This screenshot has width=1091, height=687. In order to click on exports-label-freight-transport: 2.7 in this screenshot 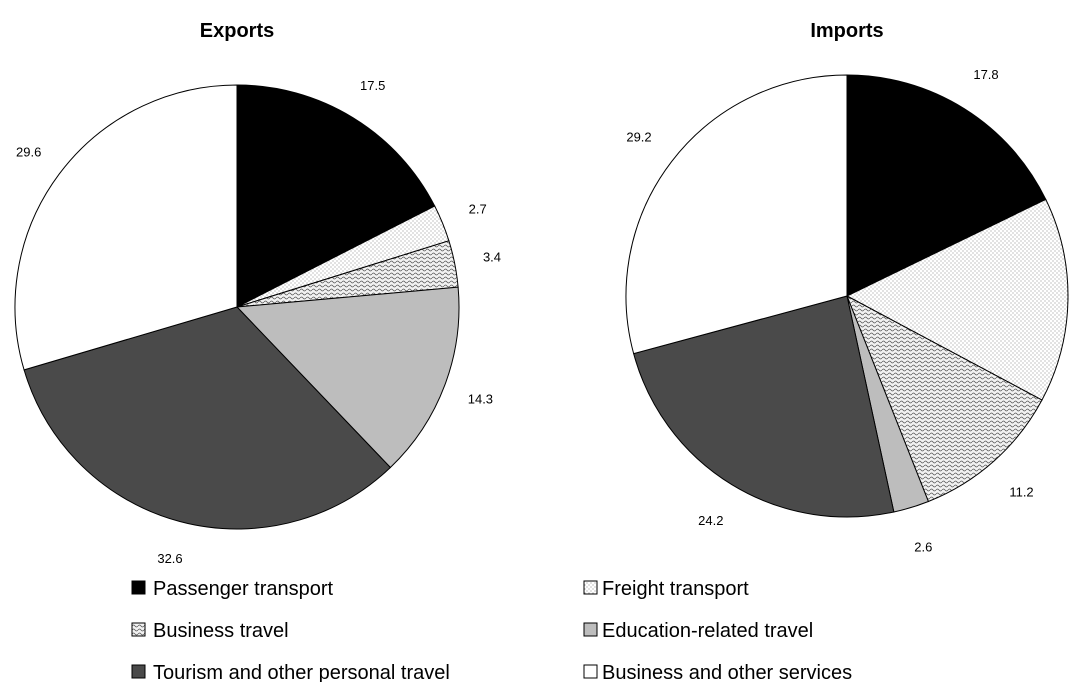, I will do `click(478, 209)`.